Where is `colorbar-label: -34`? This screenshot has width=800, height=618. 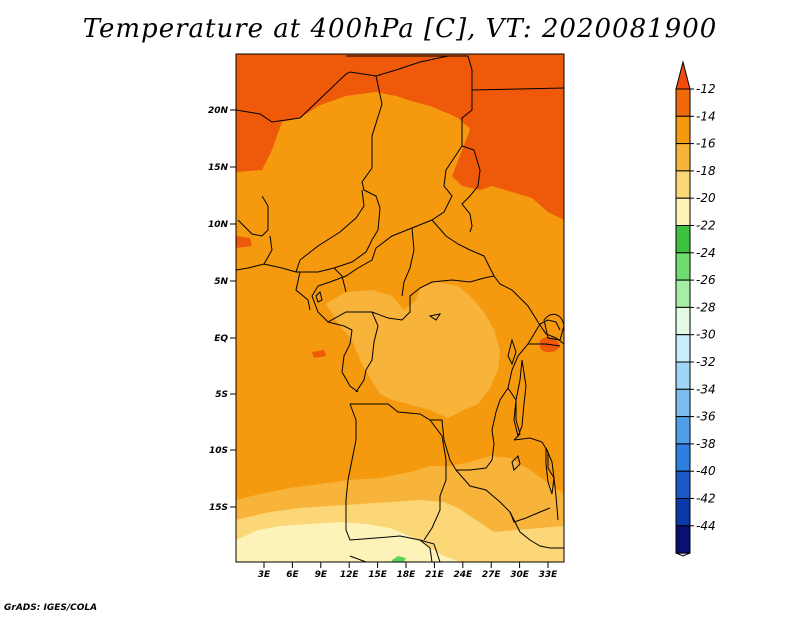 colorbar-label: -34 is located at coordinates (706, 389).